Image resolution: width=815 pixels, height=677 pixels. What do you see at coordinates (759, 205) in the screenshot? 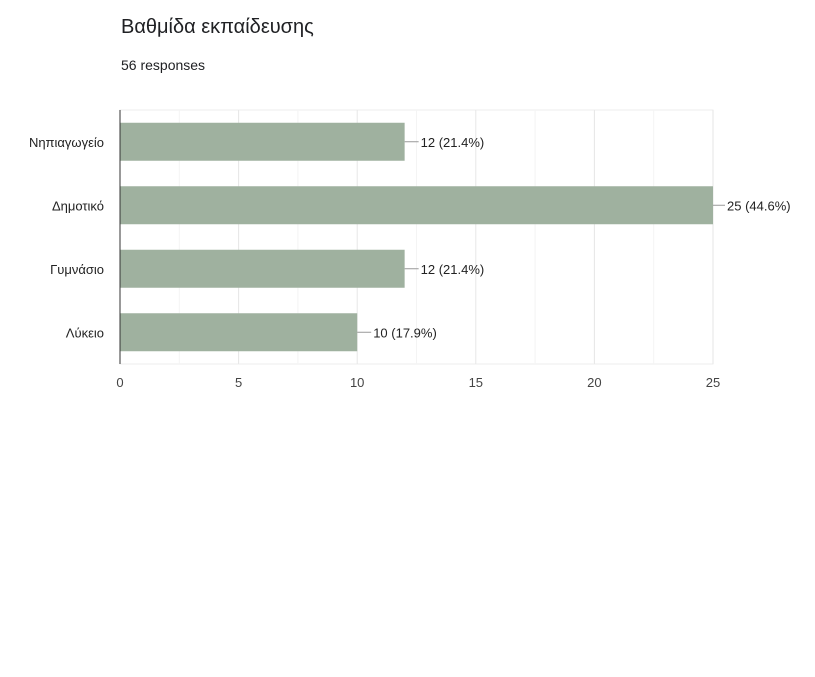
I see `data-label: 25 (44.6%)` at bounding box center [759, 205].